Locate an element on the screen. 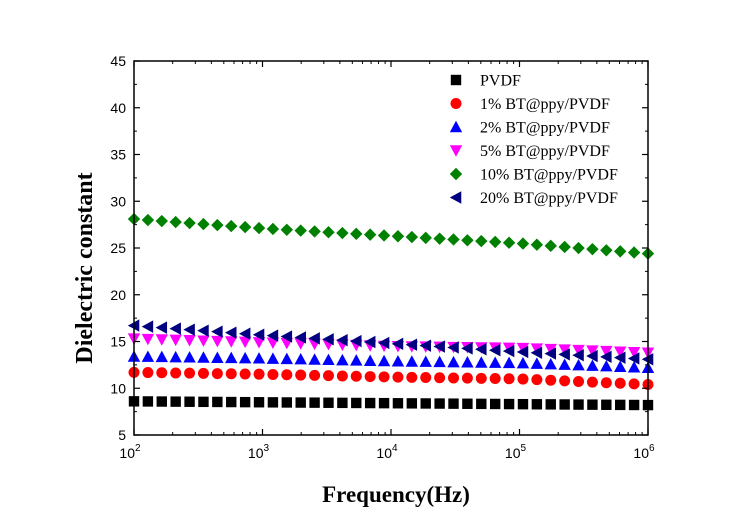 The image size is (756, 526). legend-label: 20% BT@ppy/PVDF is located at coordinates (549, 198).